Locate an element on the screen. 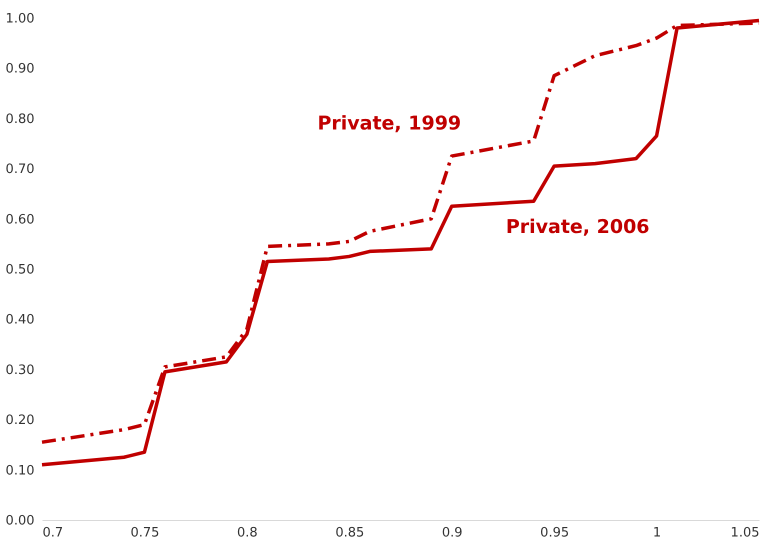 This screenshot has height=544, width=781. series-label: Private, 1999 is located at coordinates (389, 123).